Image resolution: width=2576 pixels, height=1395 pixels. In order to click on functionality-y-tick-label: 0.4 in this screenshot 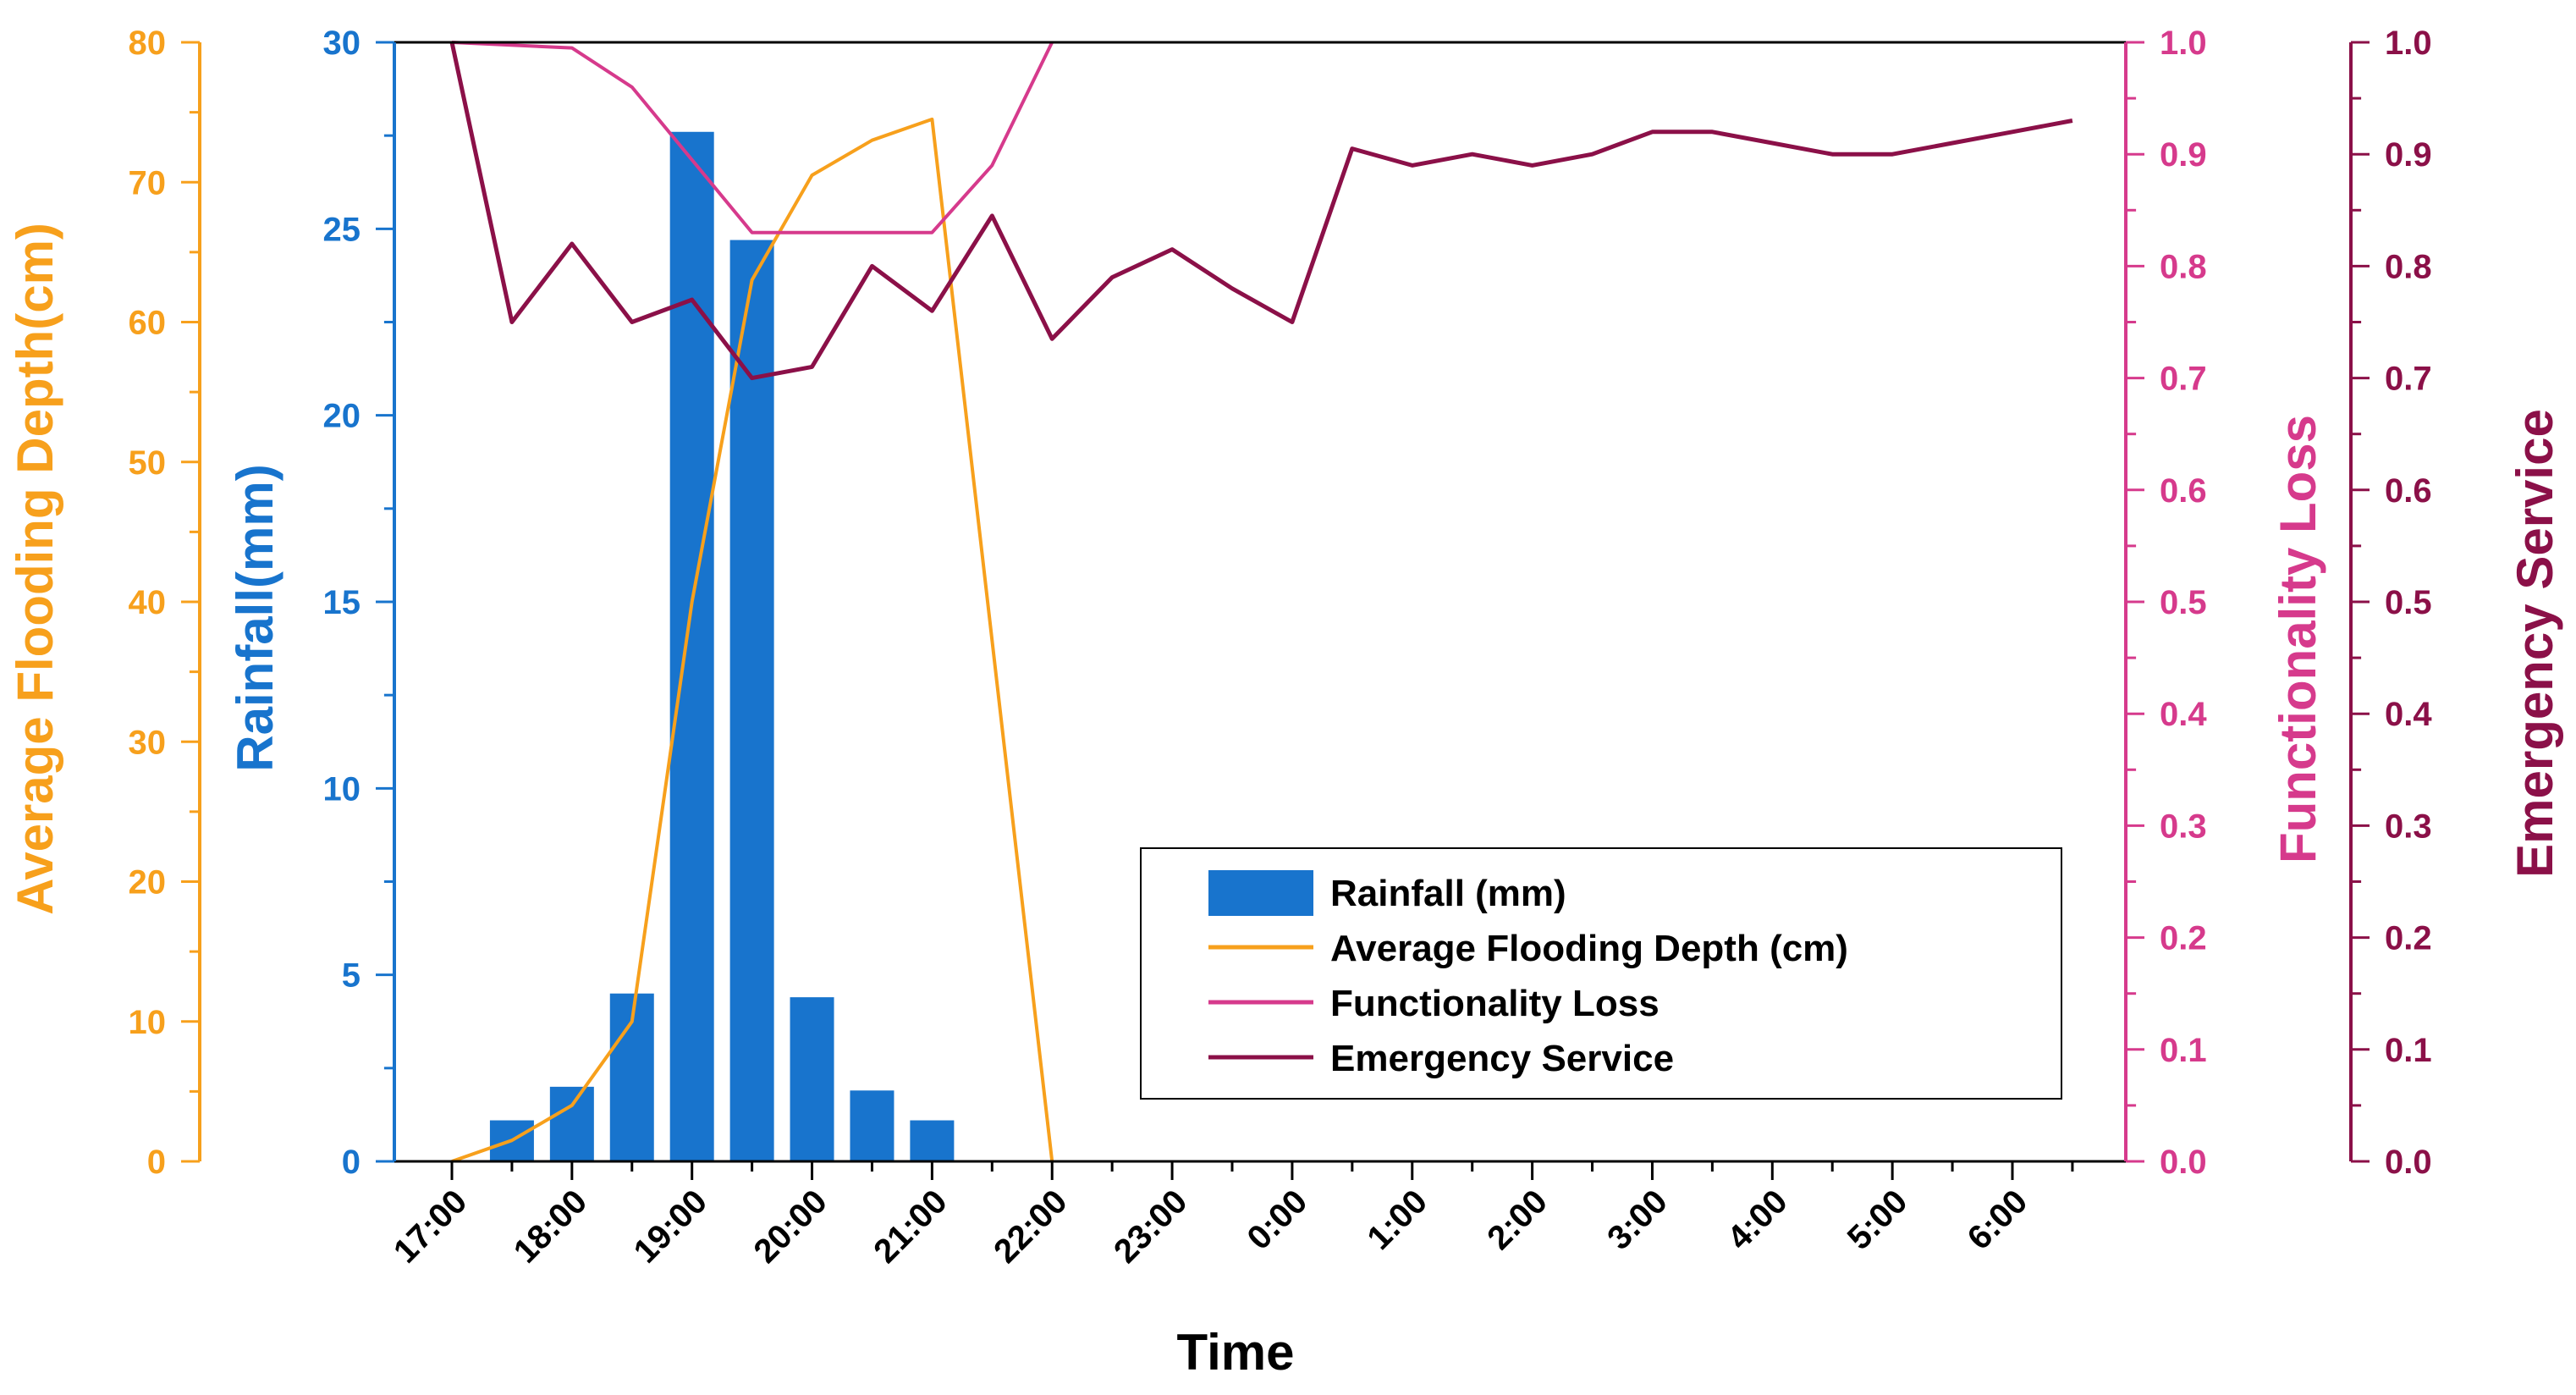, I will do `click(2183, 714)`.